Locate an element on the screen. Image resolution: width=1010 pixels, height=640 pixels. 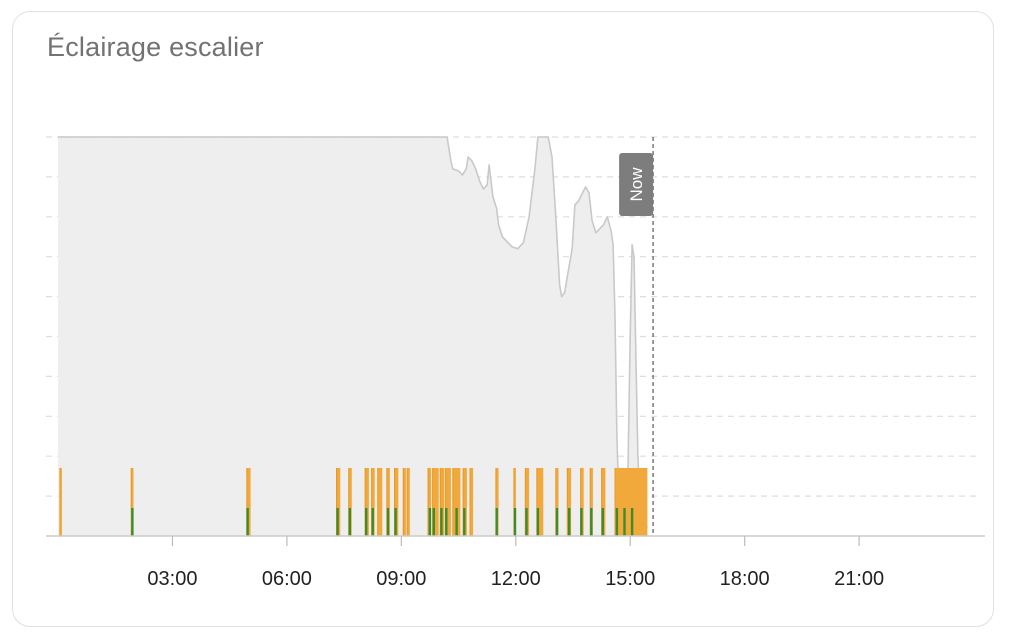
now-label: Now is located at coordinates (636, 184).